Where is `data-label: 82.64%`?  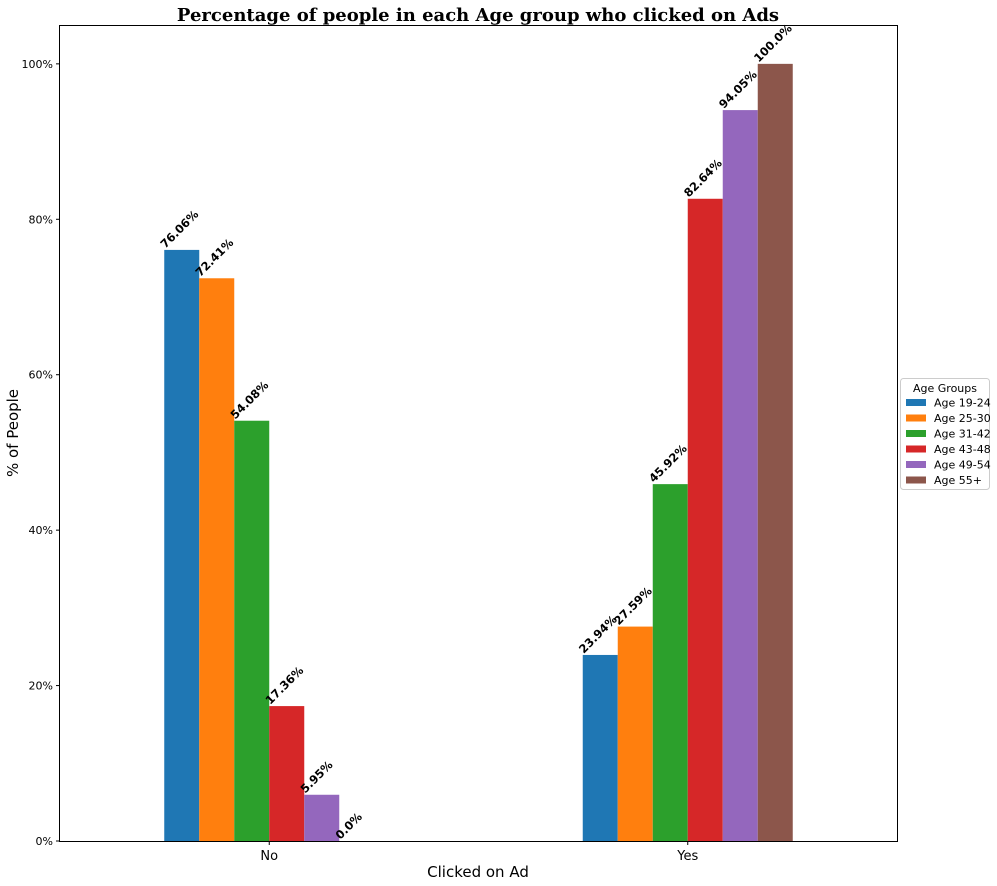
data-label: 82.64% is located at coordinates (703, 178).